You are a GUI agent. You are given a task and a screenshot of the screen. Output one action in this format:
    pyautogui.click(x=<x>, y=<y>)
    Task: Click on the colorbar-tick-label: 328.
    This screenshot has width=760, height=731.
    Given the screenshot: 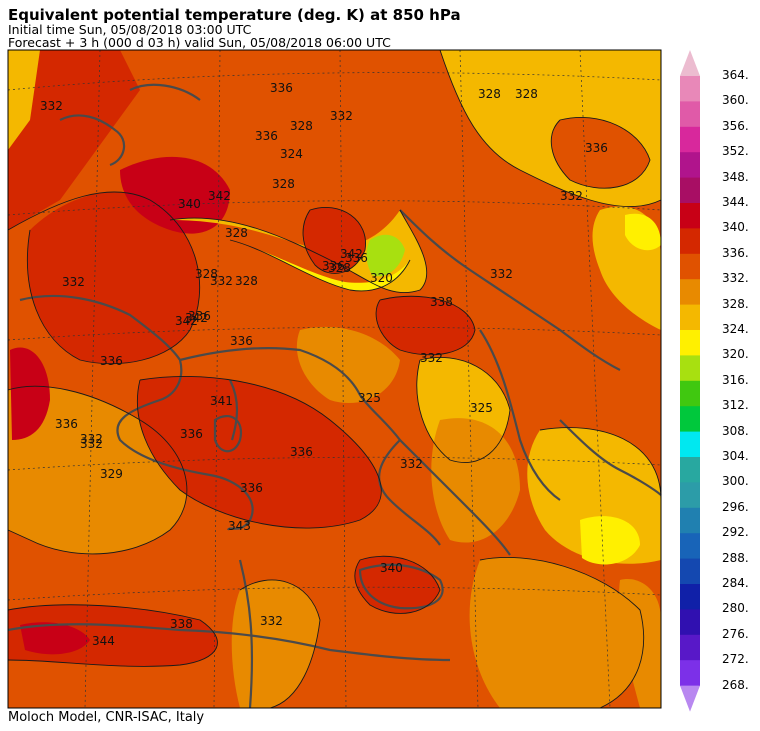 What is the action you would take?
    pyautogui.click(x=735, y=303)
    